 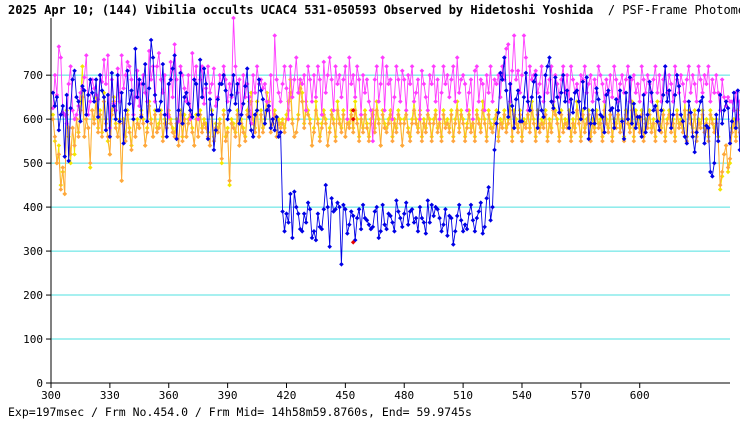 What do you see at coordinates (353, 119) in the screenshot?
I see `point-marker_red` at bounding box center [353, 119].